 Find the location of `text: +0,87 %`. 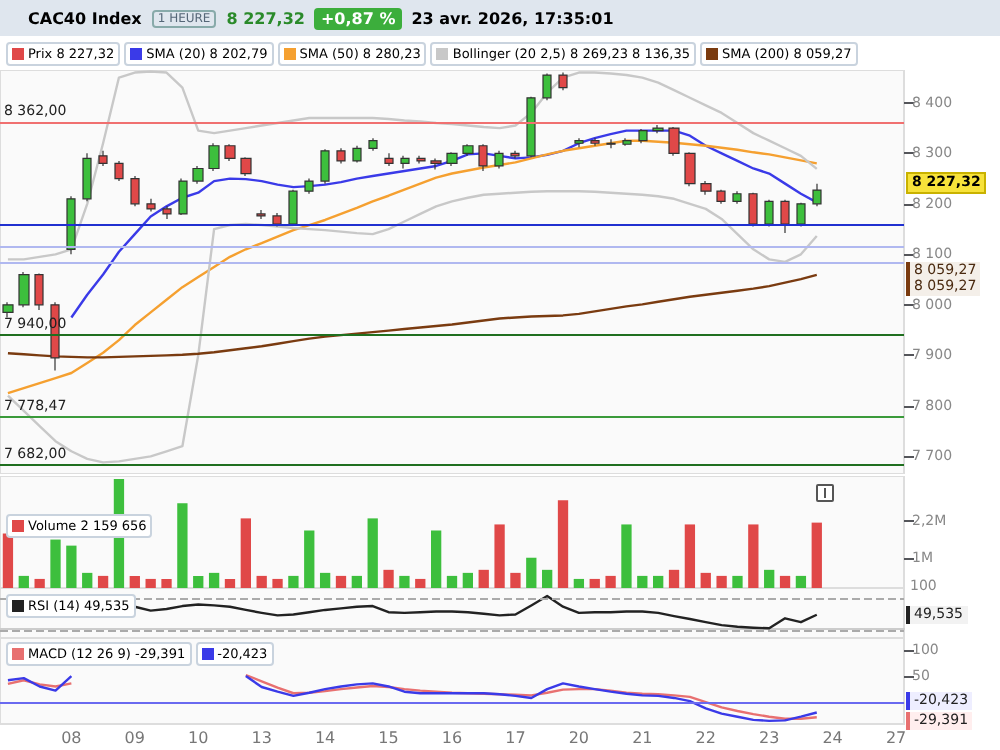

text: +0,87 % is located at coordinates (358, 18).